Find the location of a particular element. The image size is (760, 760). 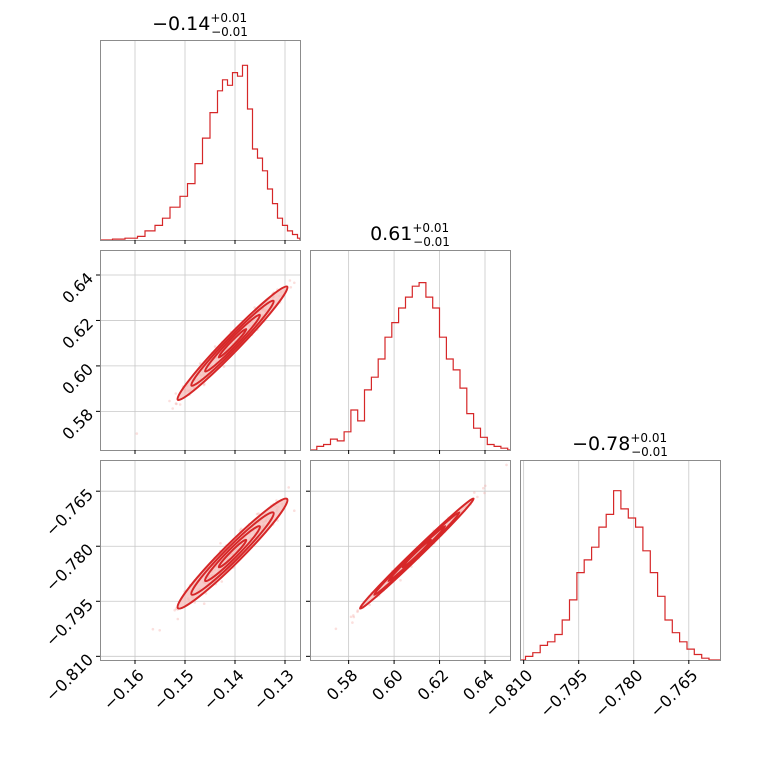

ytick-label-1-3: 0.64 is located at coordinates (77, 288).